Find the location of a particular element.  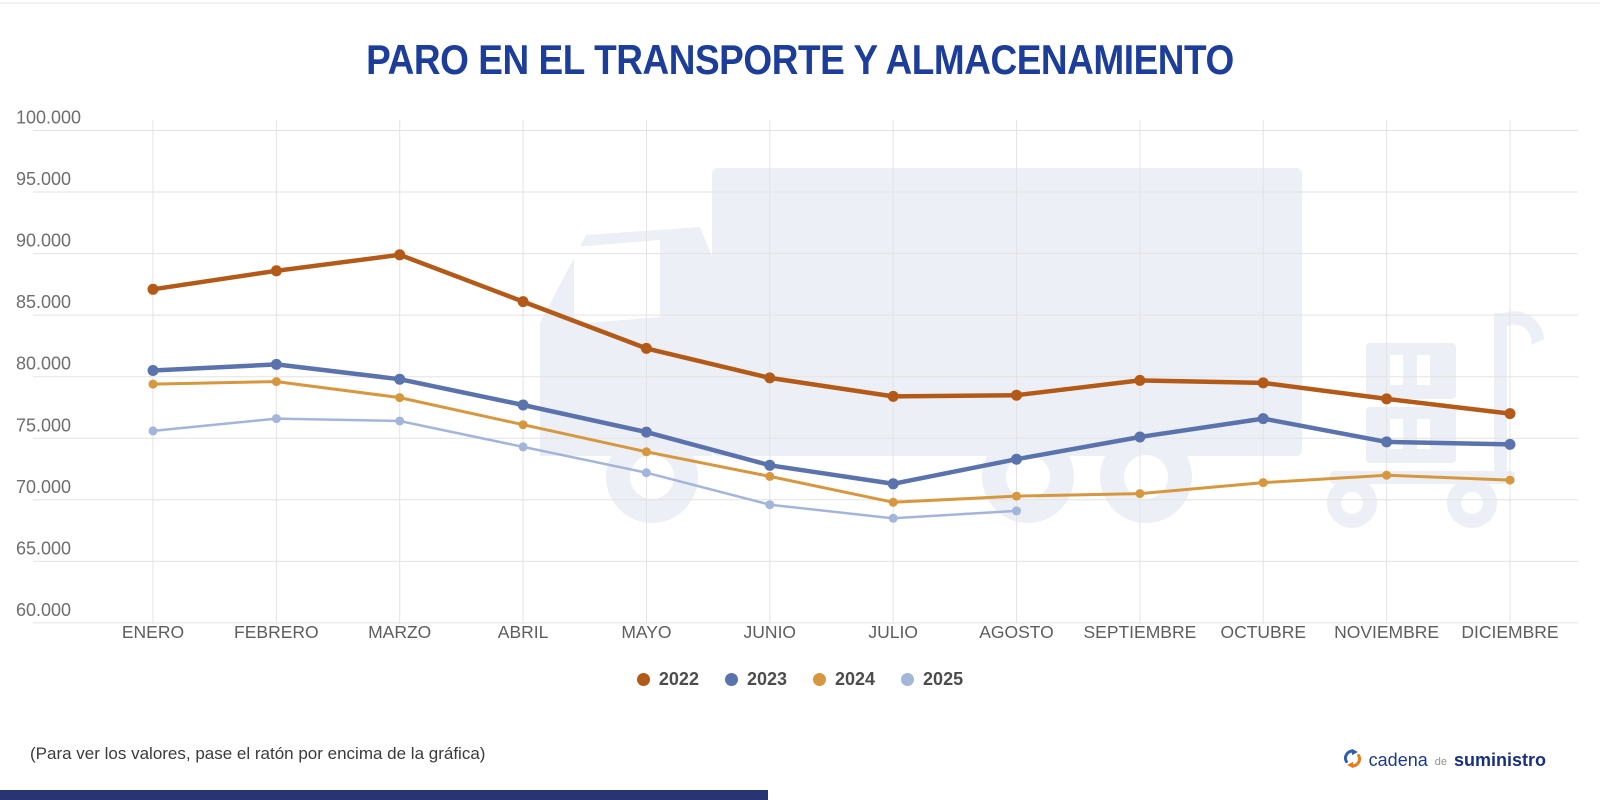

chart-legend: 2022 2023 2024 2025 is located at coordinates (800, 679).